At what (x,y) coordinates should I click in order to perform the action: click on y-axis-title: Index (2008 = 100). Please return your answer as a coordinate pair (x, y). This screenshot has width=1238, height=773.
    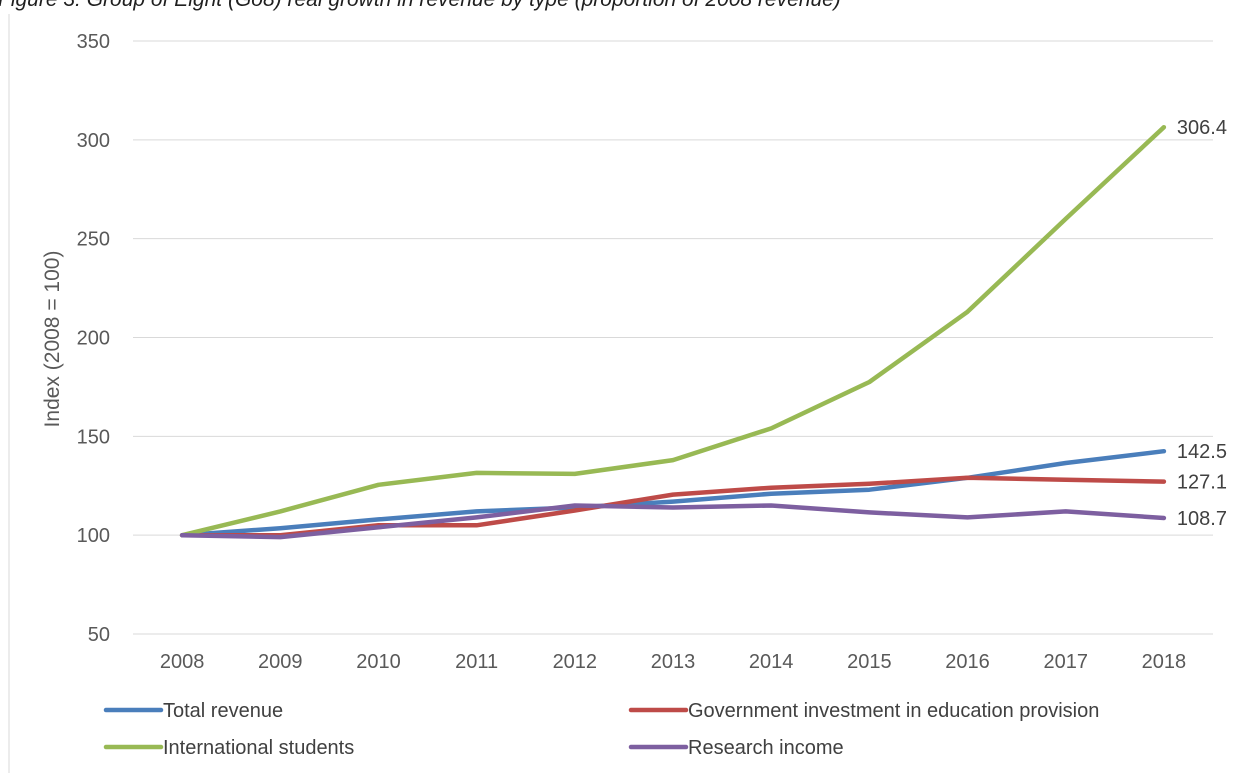
    Looking at the image, I should click on (52, 339).